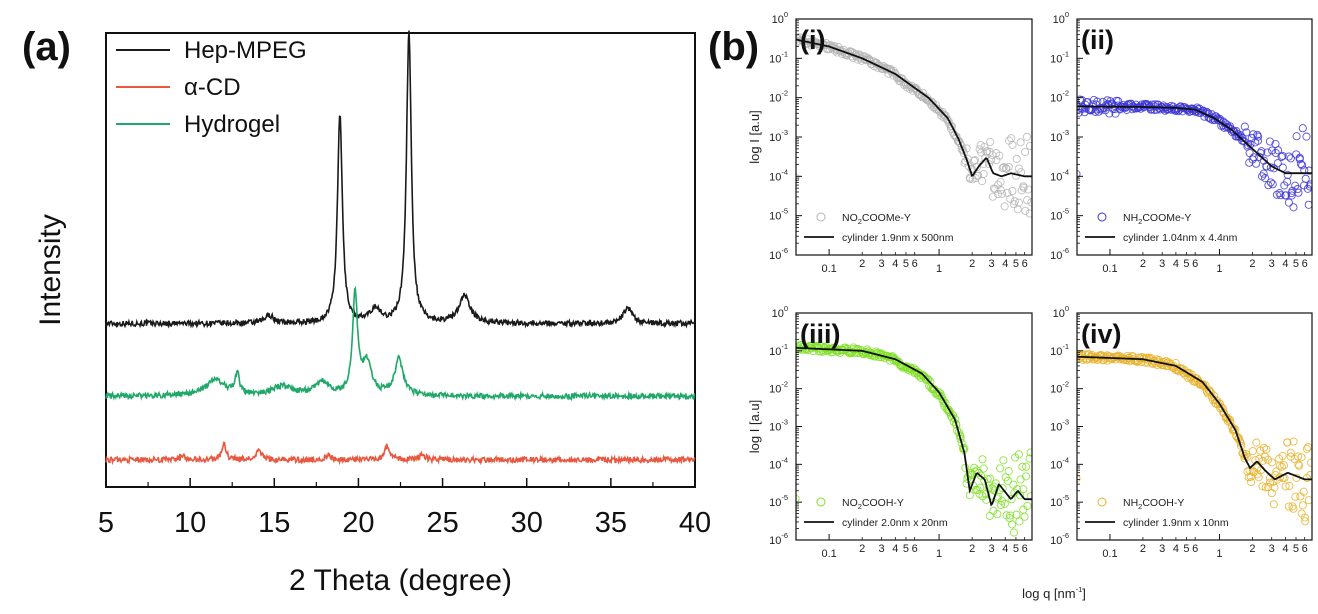  Describe the element at coordinates (46, 47) in the screenshot. I see `panel-label-a: (a)` at that location.